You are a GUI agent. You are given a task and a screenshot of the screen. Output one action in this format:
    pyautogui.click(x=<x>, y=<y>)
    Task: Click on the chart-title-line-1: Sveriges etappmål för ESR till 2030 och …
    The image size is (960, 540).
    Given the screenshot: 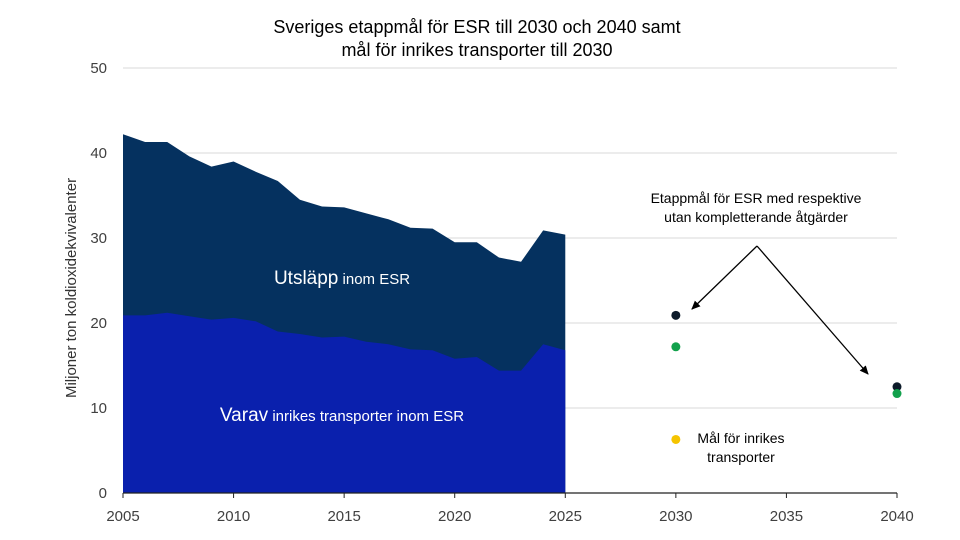 What is the action you would take?
    pyautogui.click(x=476, y=27)
    